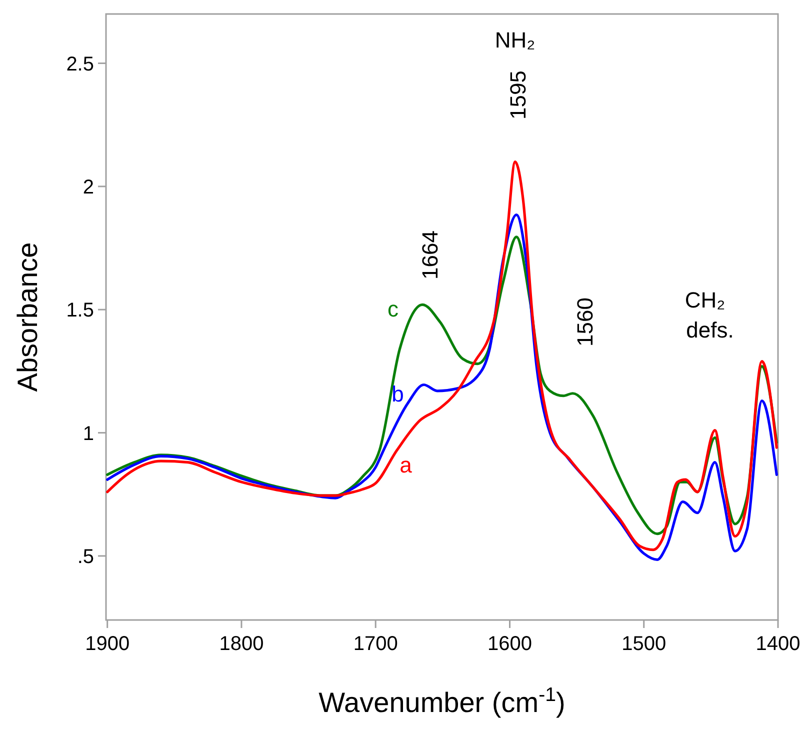 The height and width of the screenshot is (729, 804). I want to click on x-tick-label: 1700, so click(375, 644).